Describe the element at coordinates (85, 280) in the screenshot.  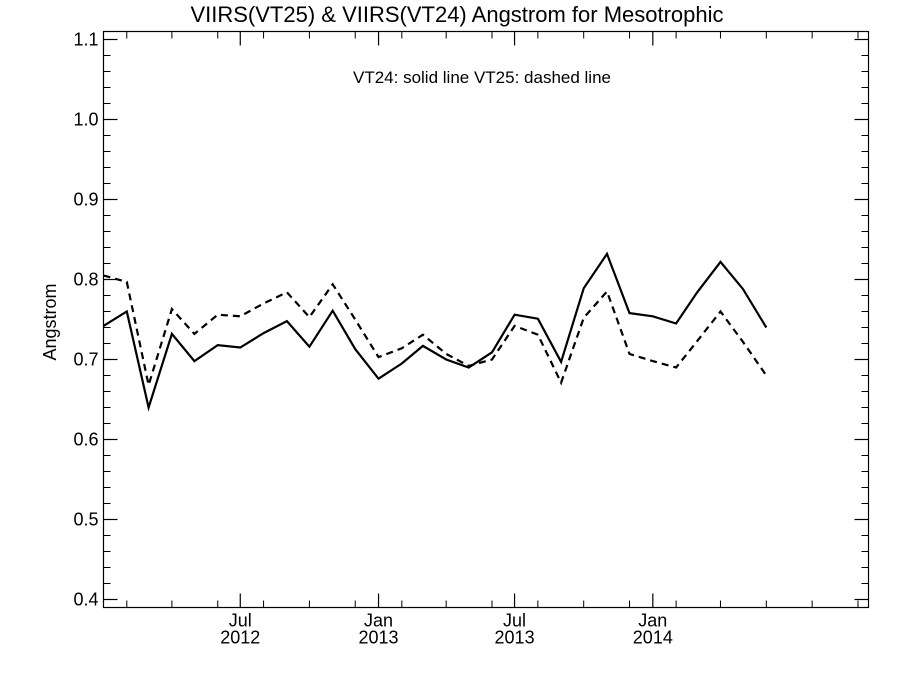
I see `y-tick-label: 0.8` at that location.